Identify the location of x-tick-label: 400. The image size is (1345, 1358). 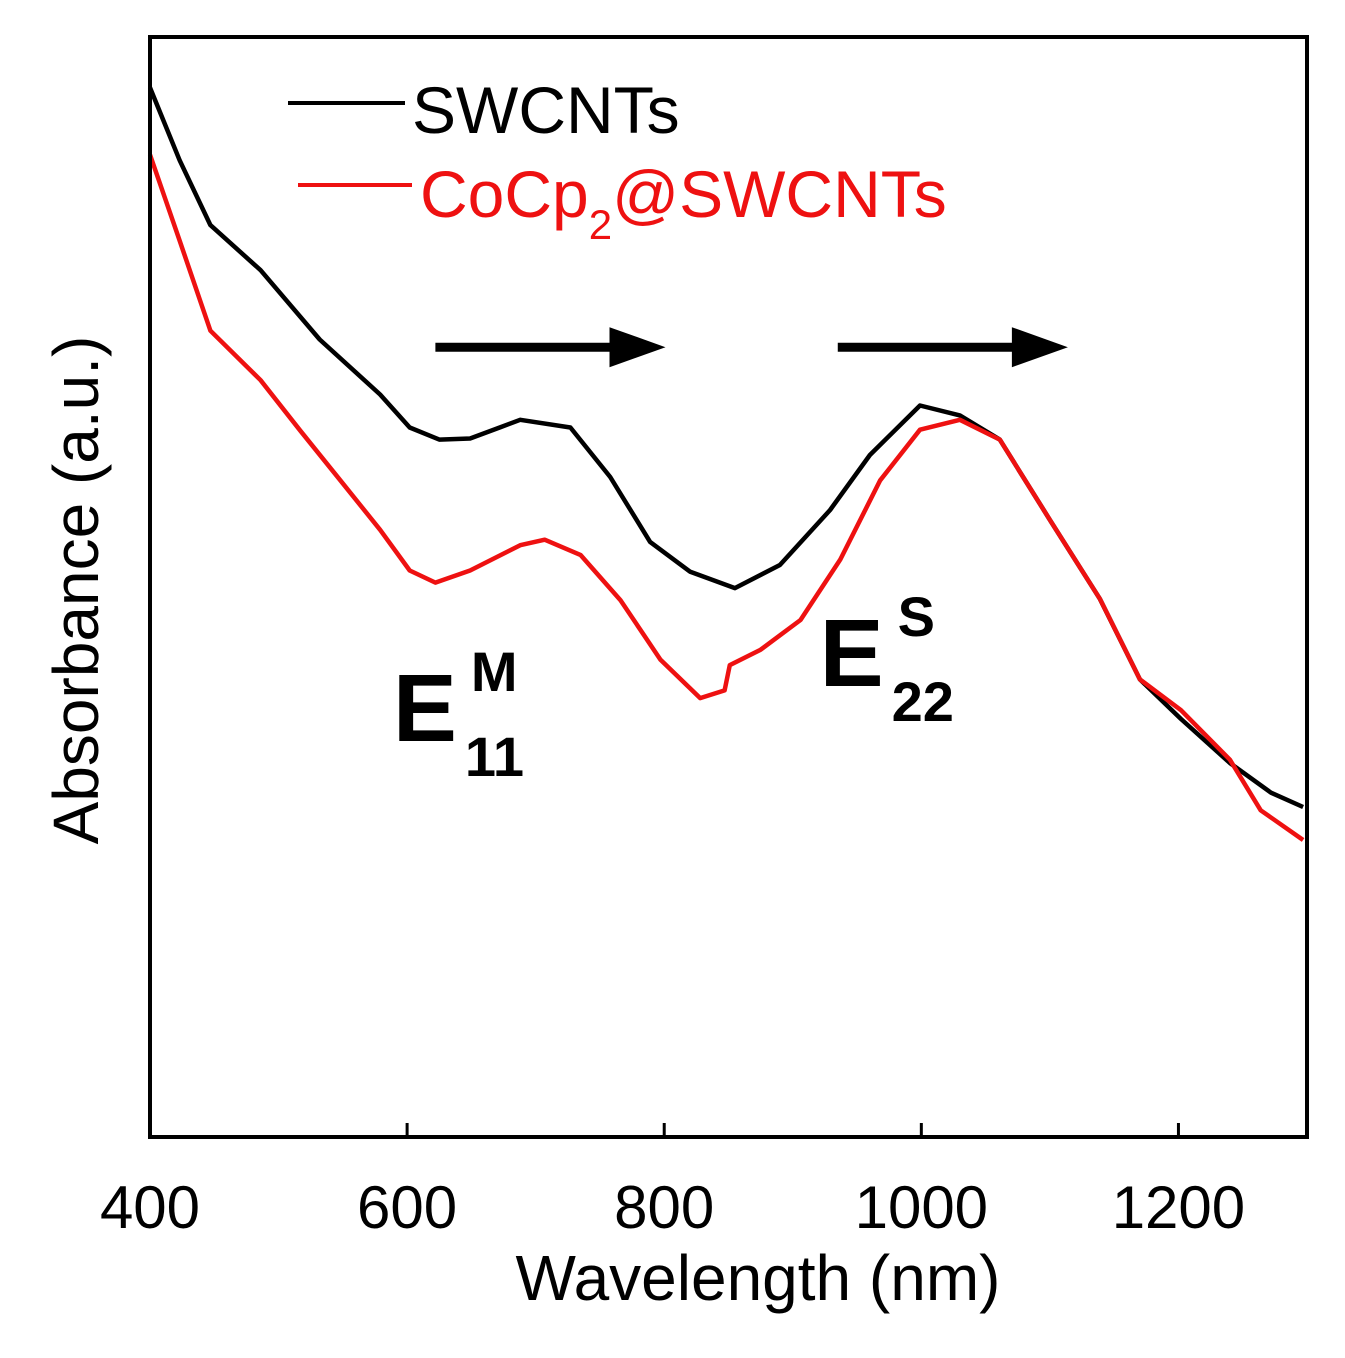
(150, 1207).